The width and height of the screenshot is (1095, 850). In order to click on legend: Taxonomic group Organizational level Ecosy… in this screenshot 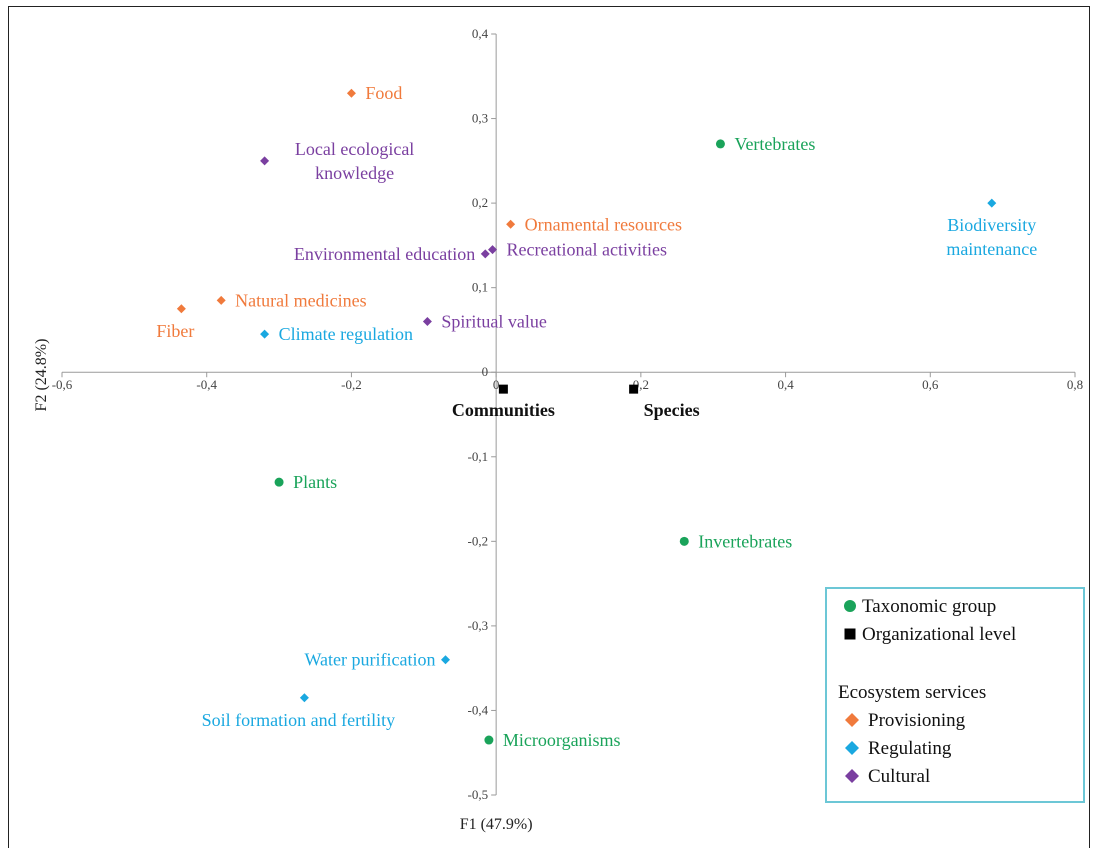, I will do `click(955, 695)`.